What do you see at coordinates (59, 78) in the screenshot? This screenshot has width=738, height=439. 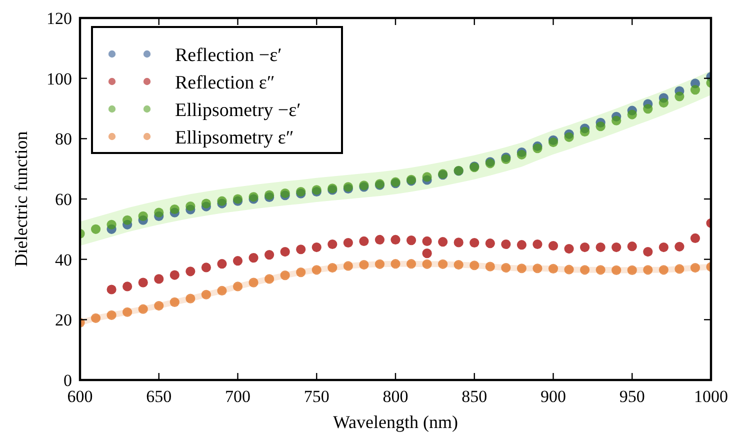 I see `y-tick-label: 100` at bounding box center [59, 78].